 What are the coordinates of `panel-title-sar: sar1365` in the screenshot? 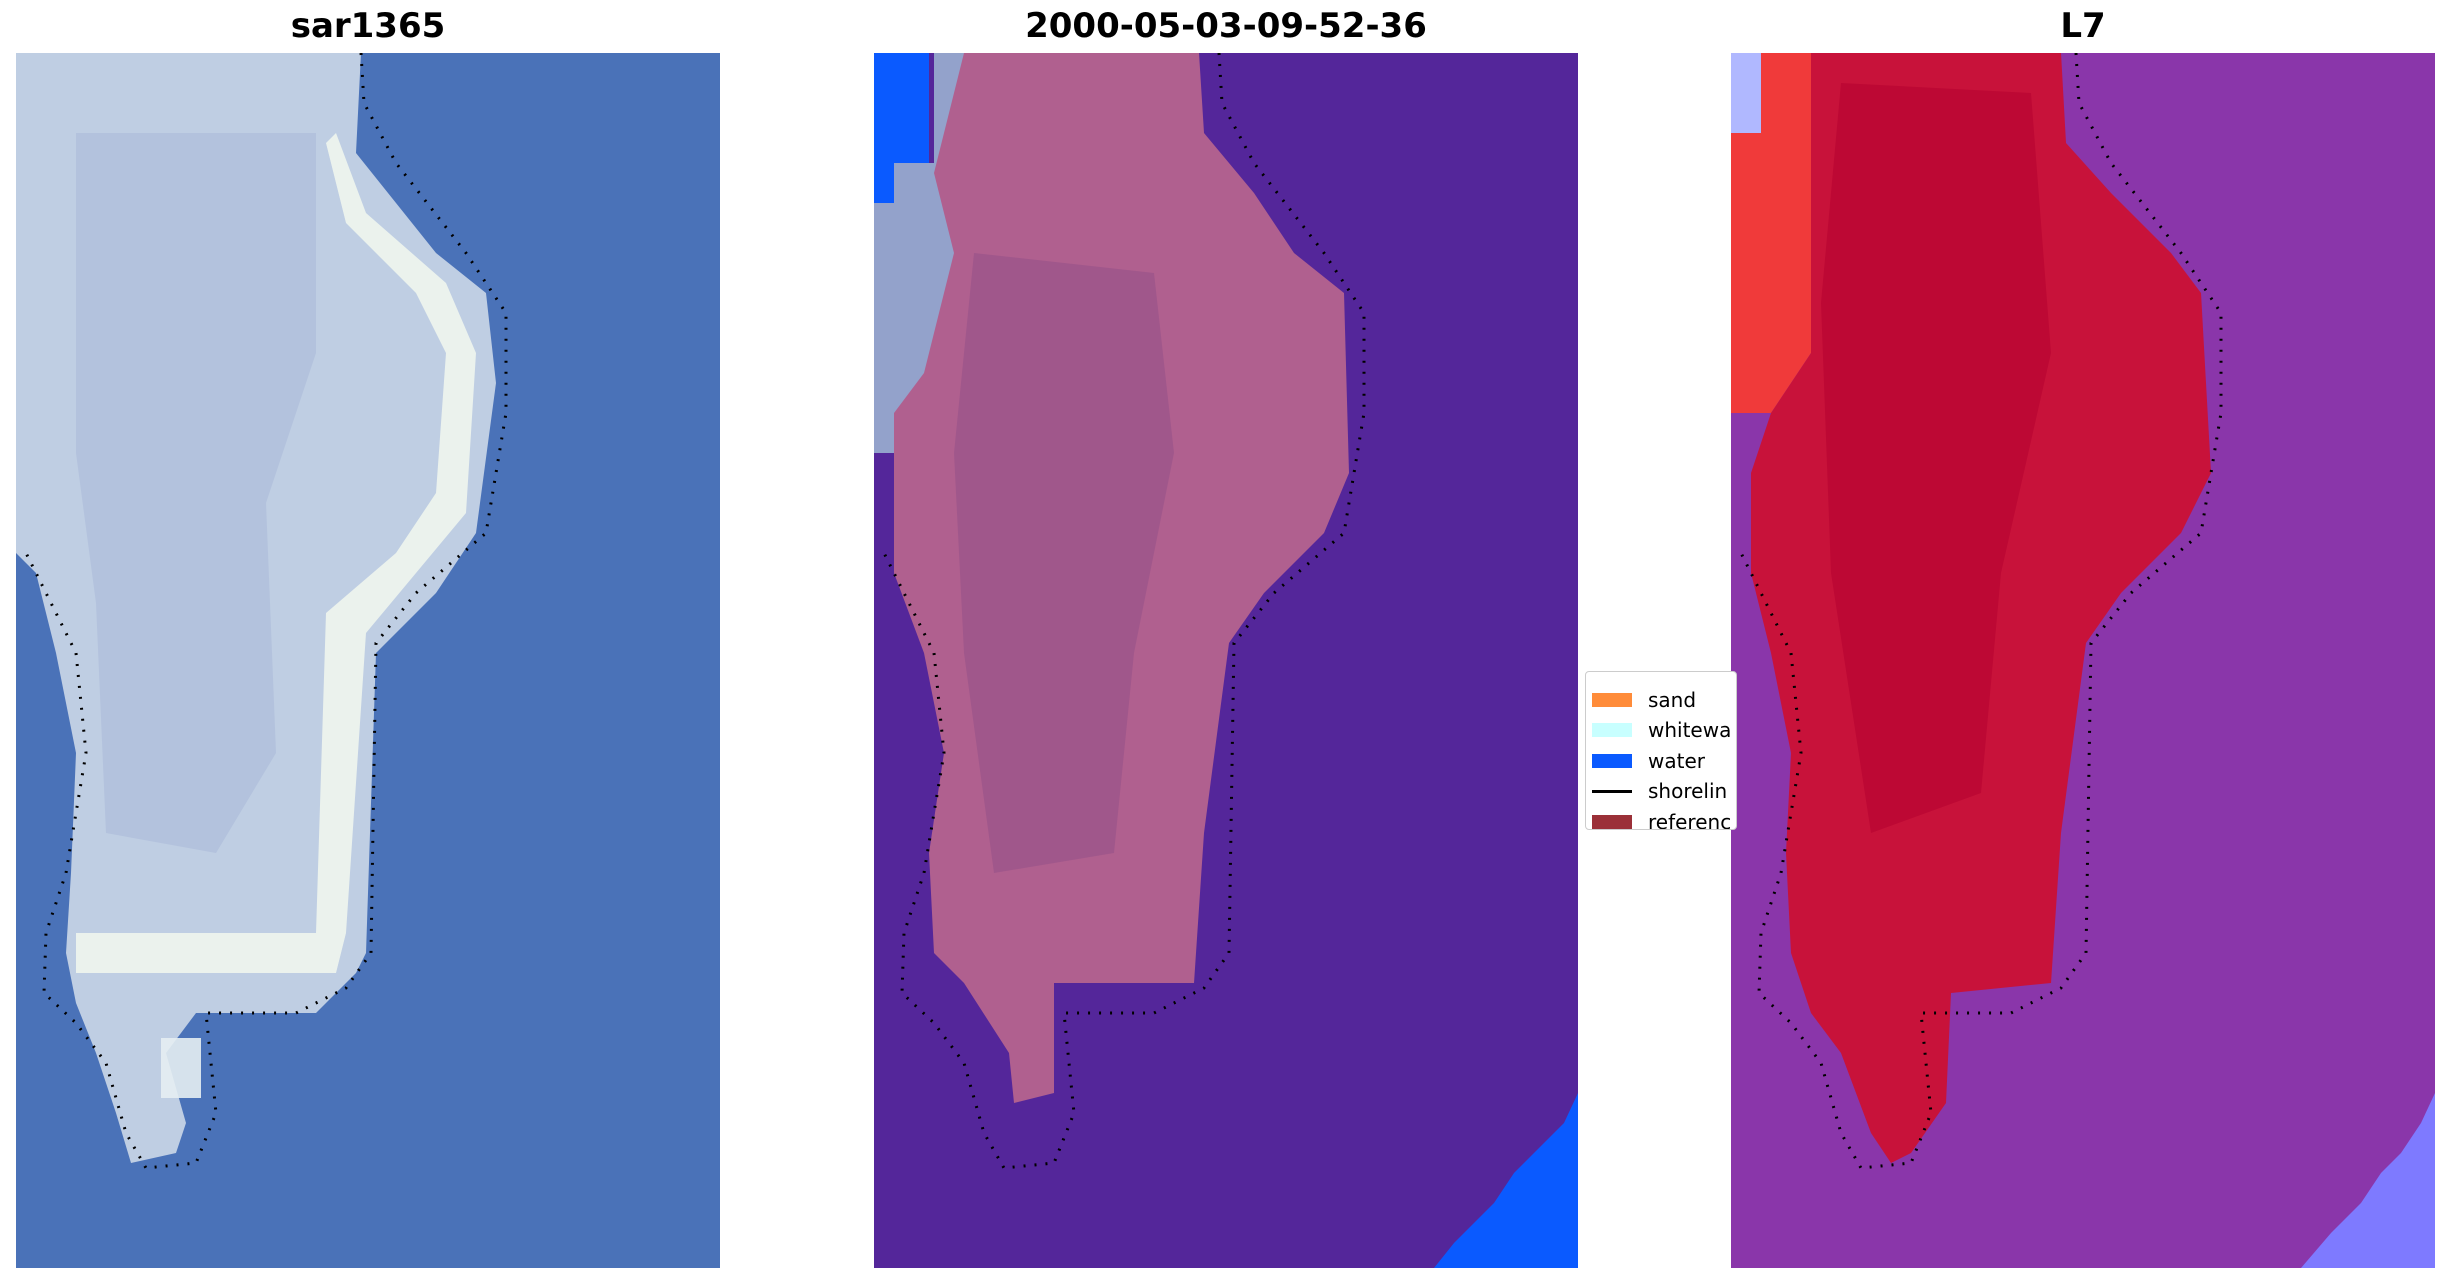 It's located at (368, 26).